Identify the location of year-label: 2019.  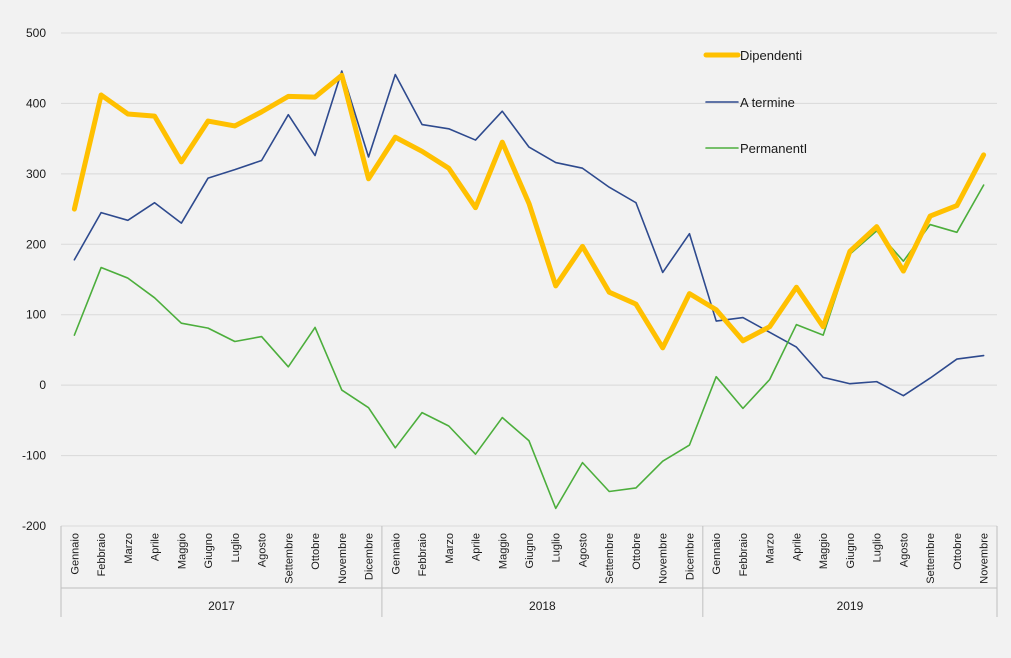
(850, 606).